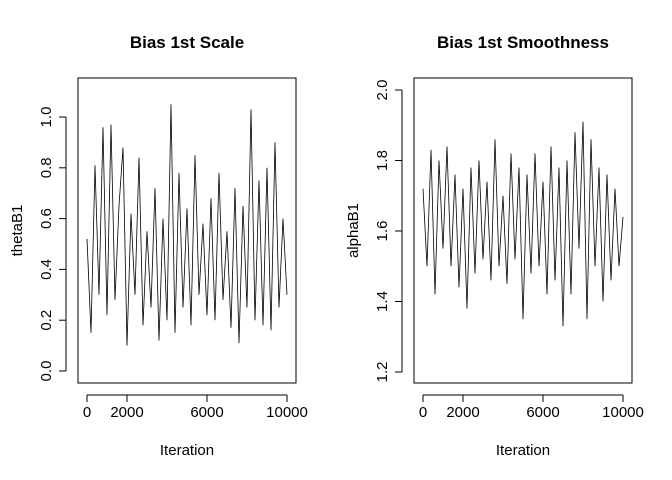 The height and width of the screenshot is (480, 672). I want to click on y-tick-label: 0.0, so click(46, 371).